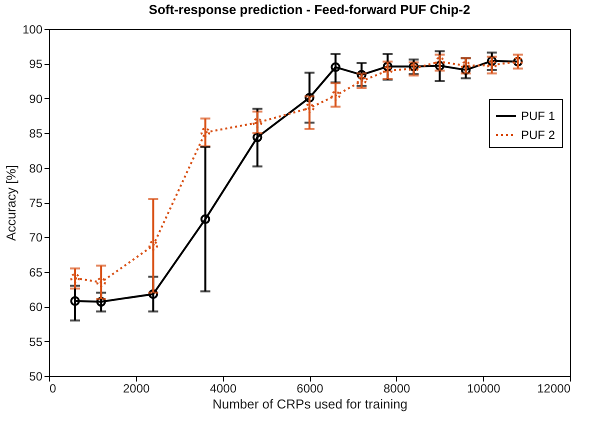  I want to click on x-tick-label: 6000, so click(310, 389).